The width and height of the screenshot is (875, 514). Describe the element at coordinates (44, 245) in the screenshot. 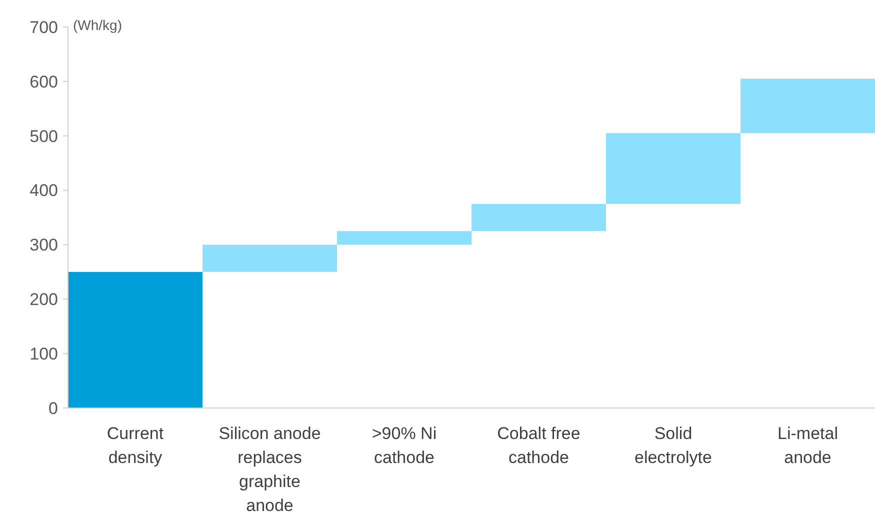

I see `y-tick-label: 300` at that location.